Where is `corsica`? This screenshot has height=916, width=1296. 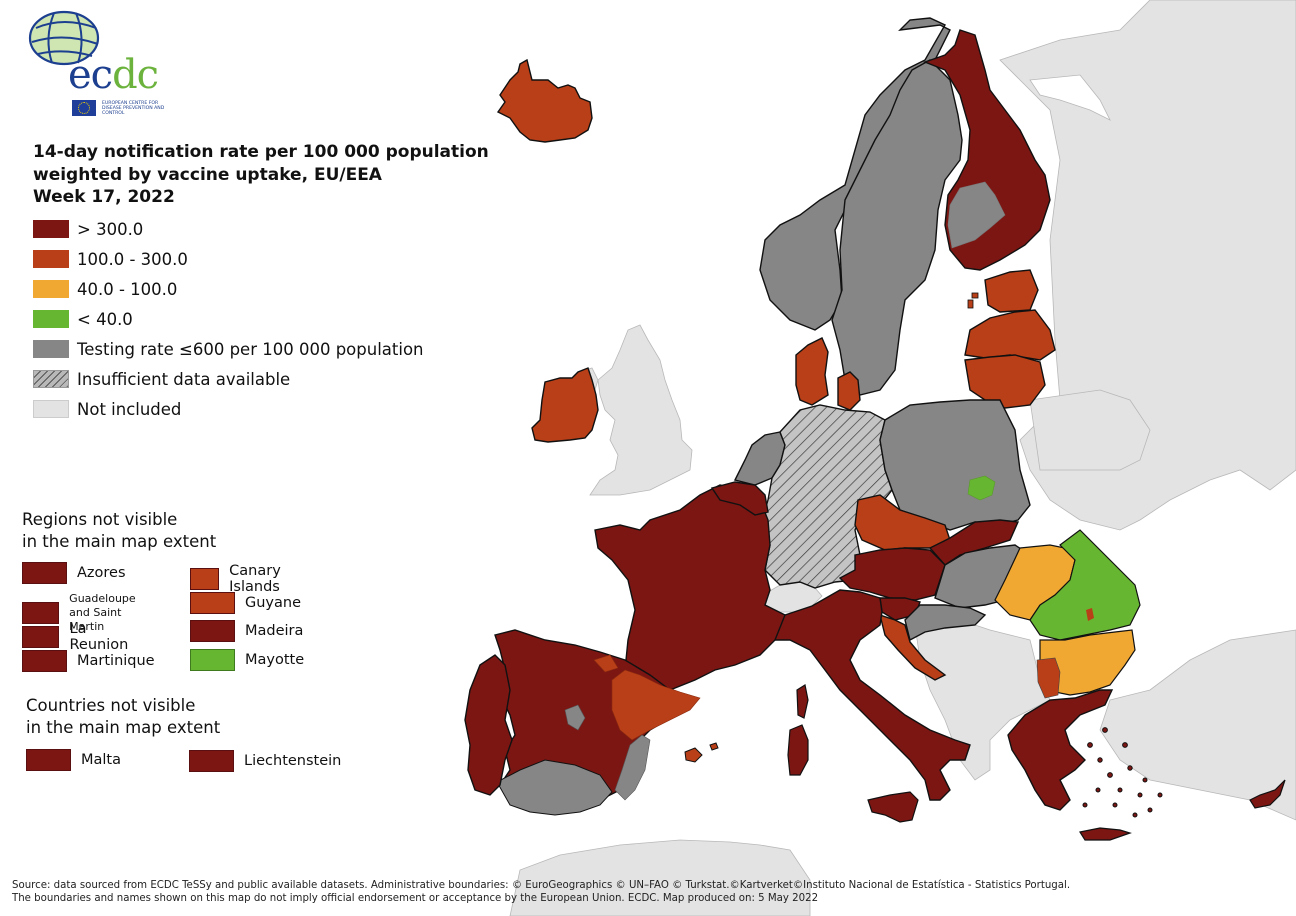
corsica is located at coordinates (802, 701).